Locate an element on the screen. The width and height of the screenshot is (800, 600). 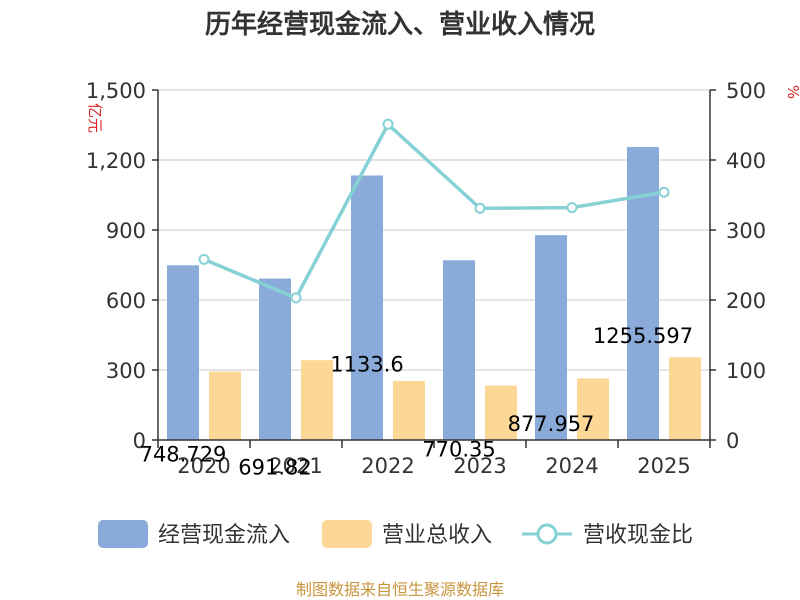
right-axis-tick-label: 0 is located at coordinates (732, 441).